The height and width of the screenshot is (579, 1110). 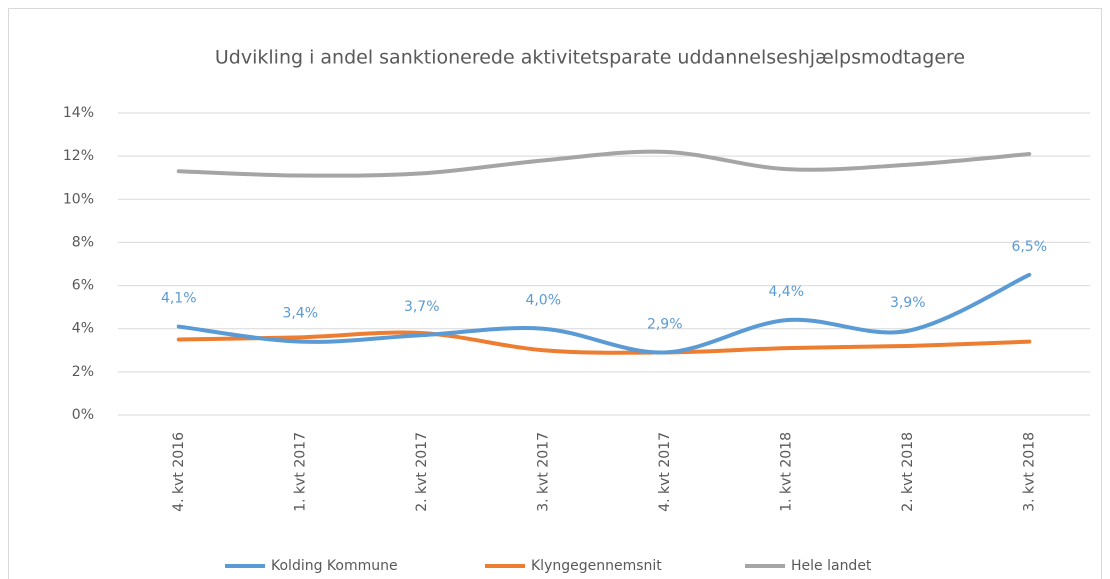 What do you see at coordinates (83, 329) in the screenshot?
I see `y-tick-label: 4%` at bounding box center [83, 329].